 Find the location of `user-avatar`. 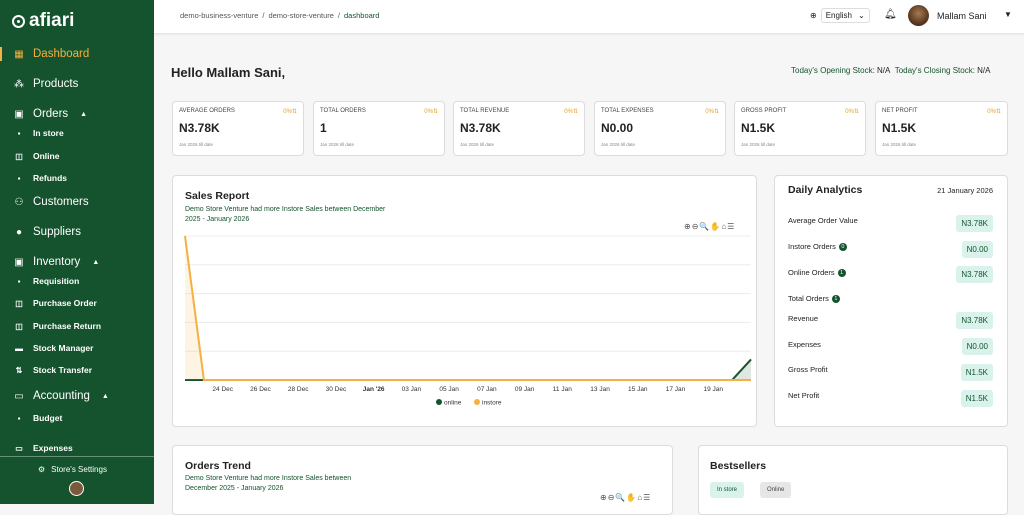

user-avatar is located at coordinates (918, 15).